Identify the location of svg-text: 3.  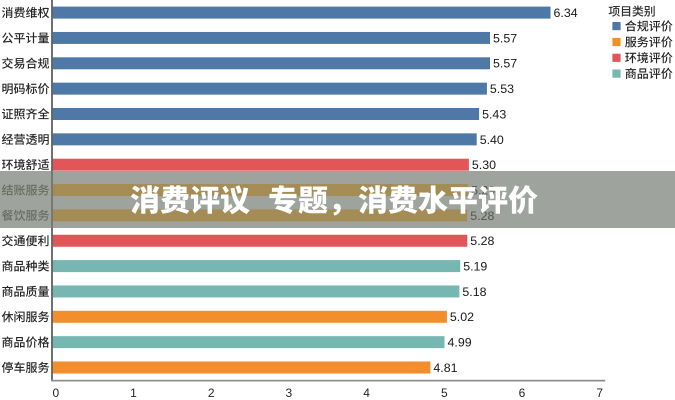
(289, 393).